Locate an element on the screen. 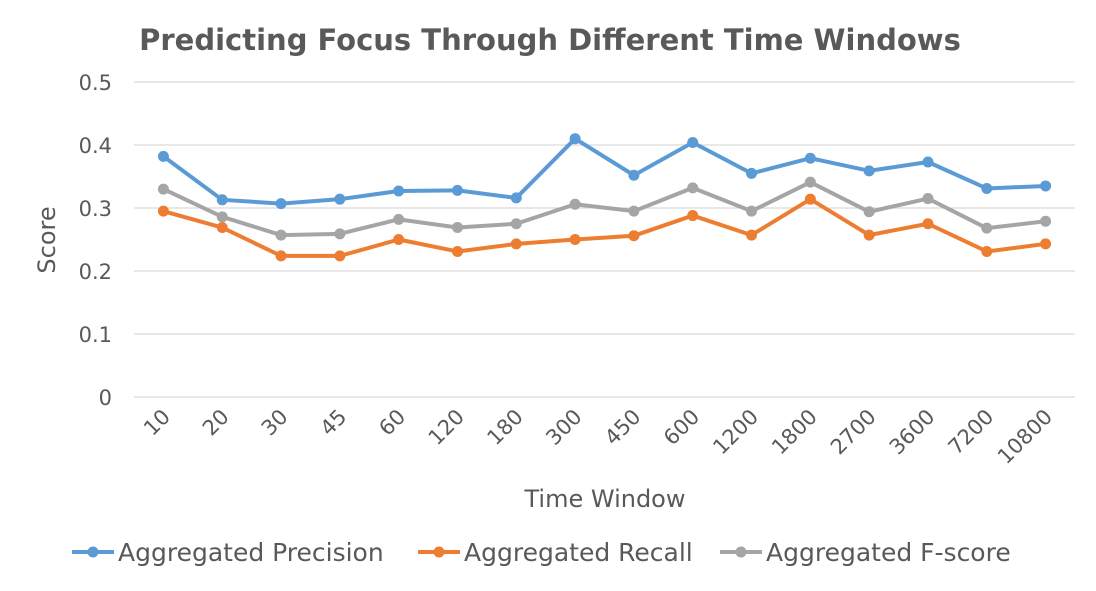 The height and width of the screenshot is (591, 1096). x-tick-label: 180 is located at coordinates (504, 427).